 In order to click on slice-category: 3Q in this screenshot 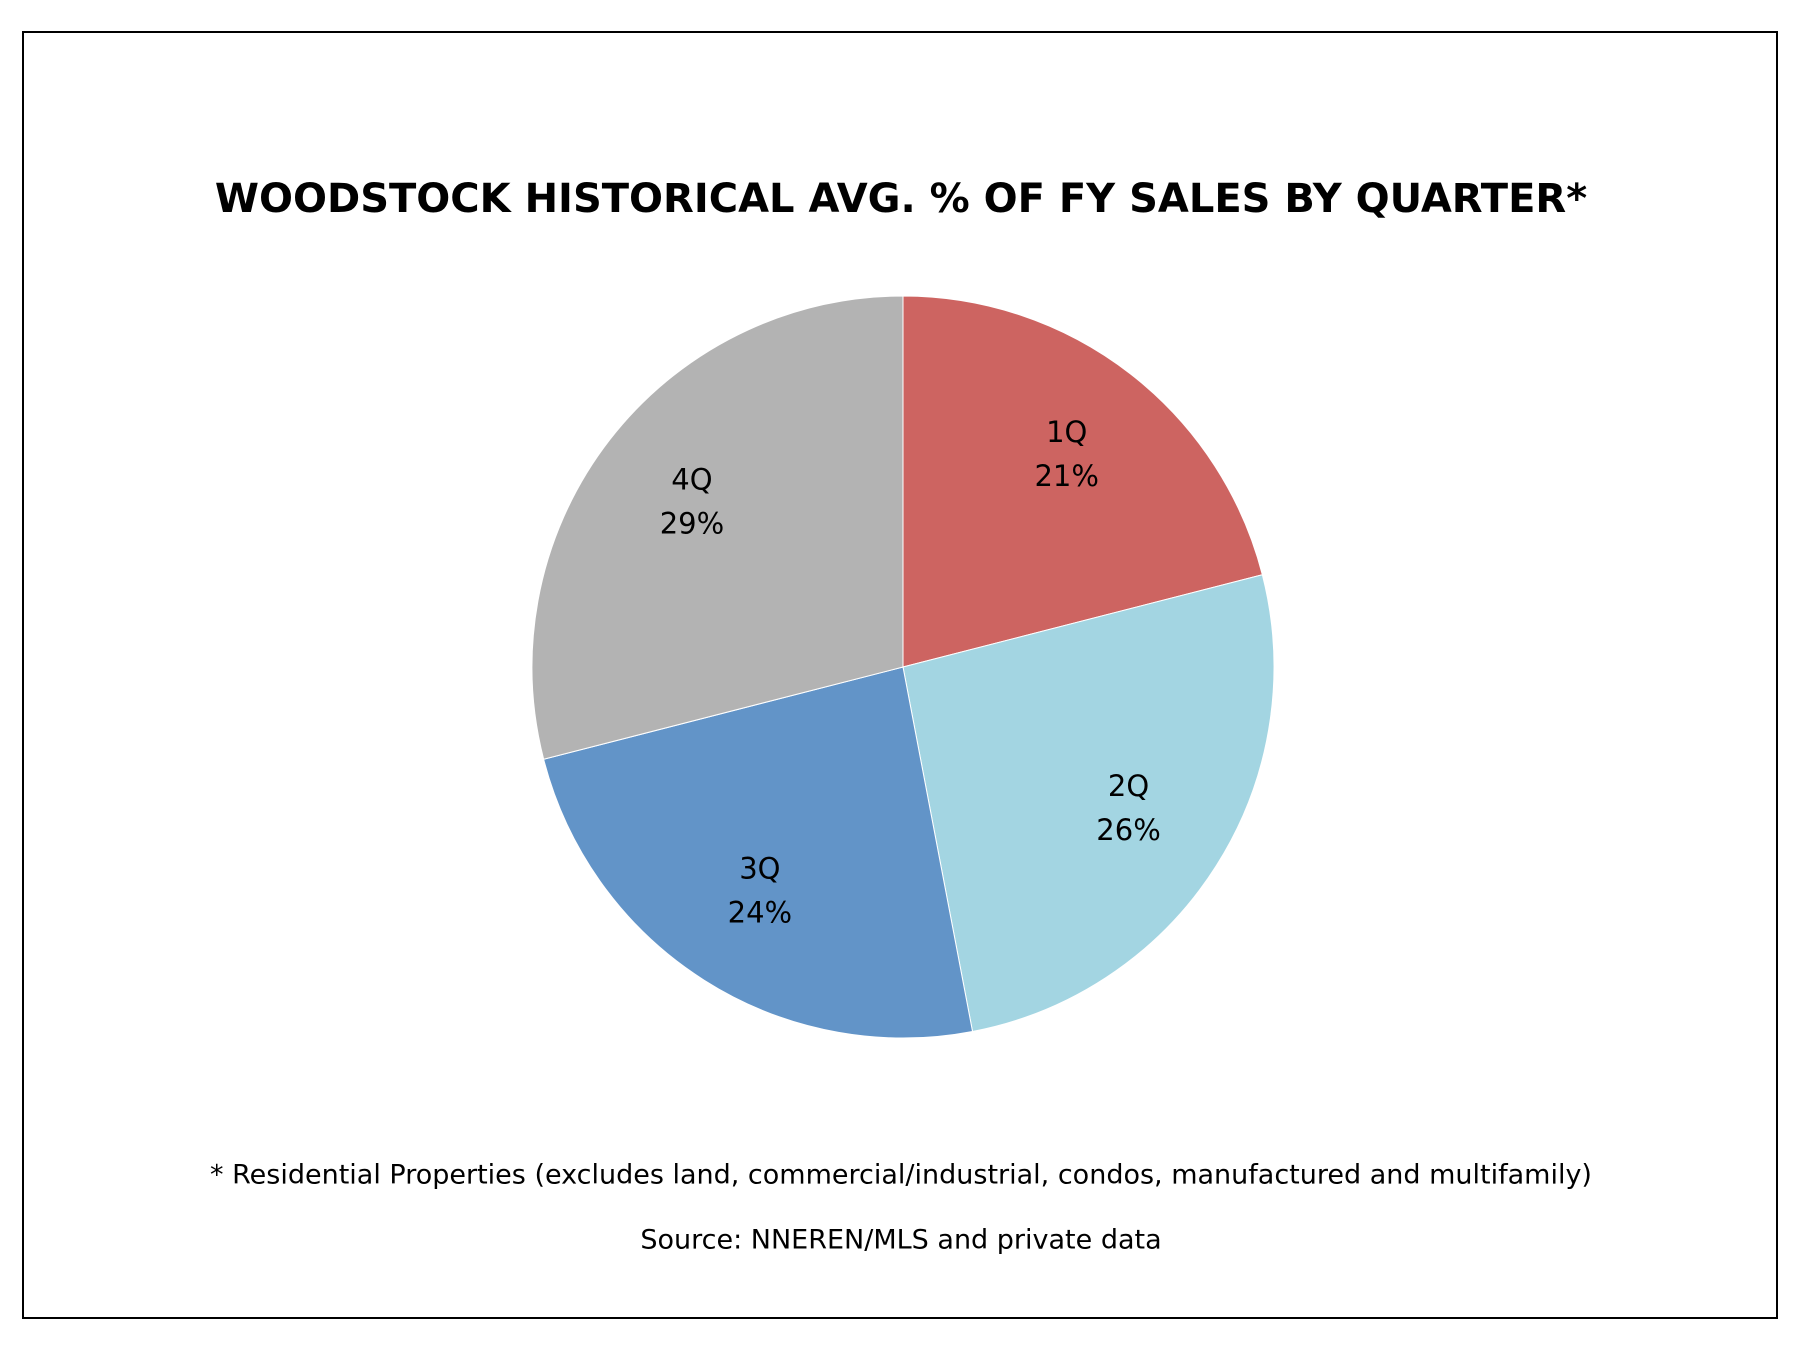, I will do `click(759, 869)`.